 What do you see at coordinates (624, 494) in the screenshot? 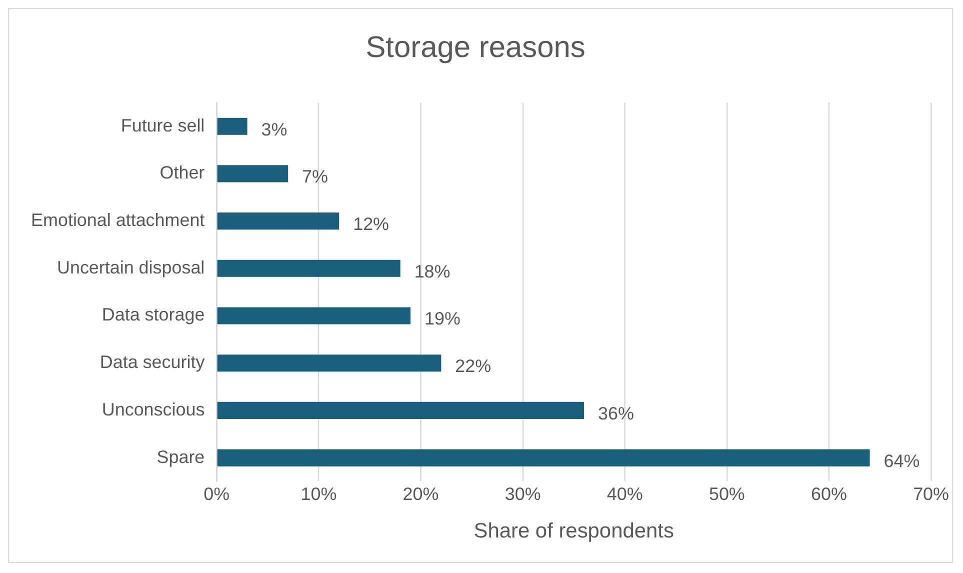
I see `x-tick-label: 40%` at bounding box center [624, 494].